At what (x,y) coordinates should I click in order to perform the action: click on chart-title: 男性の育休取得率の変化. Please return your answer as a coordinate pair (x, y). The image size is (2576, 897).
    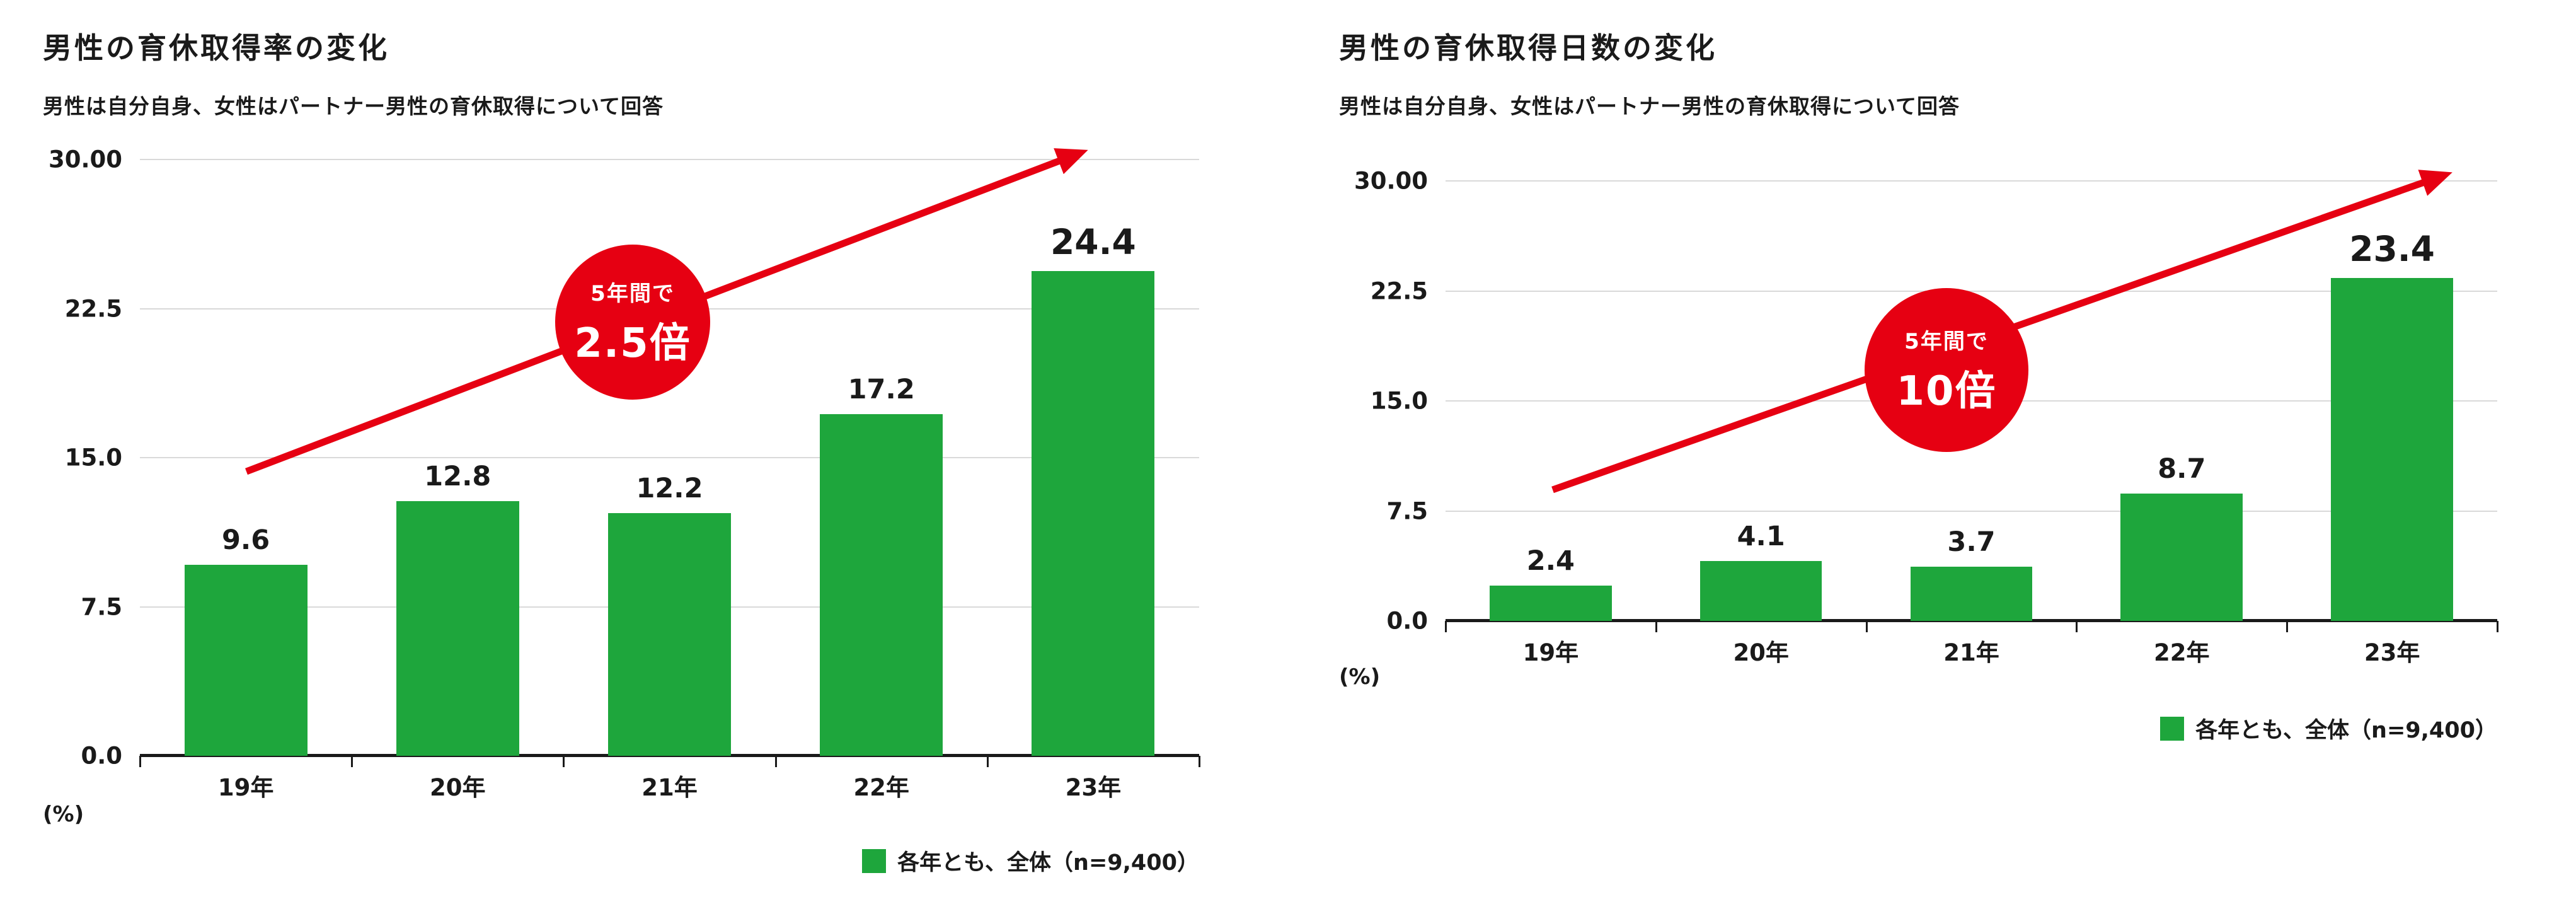
    Looking at the image, I should click on (216, 48).